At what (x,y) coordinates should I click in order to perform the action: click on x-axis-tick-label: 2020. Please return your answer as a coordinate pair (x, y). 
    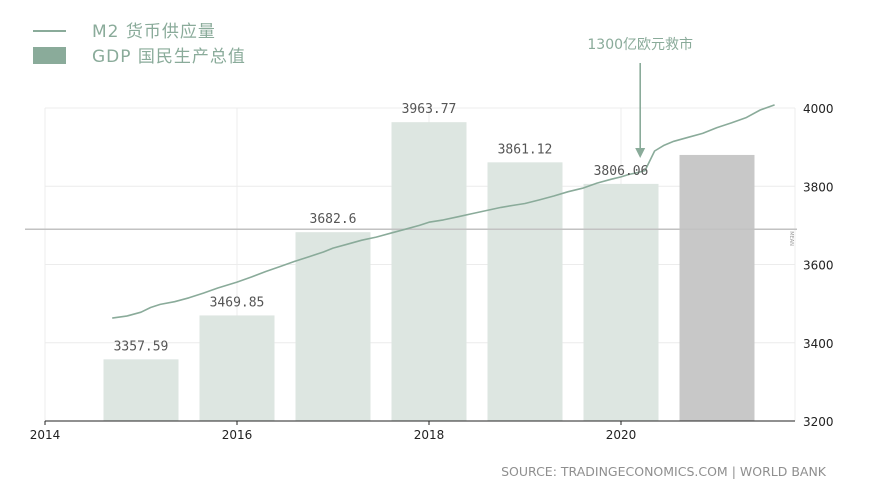
    Looking at the image, I should click on (621, 435).